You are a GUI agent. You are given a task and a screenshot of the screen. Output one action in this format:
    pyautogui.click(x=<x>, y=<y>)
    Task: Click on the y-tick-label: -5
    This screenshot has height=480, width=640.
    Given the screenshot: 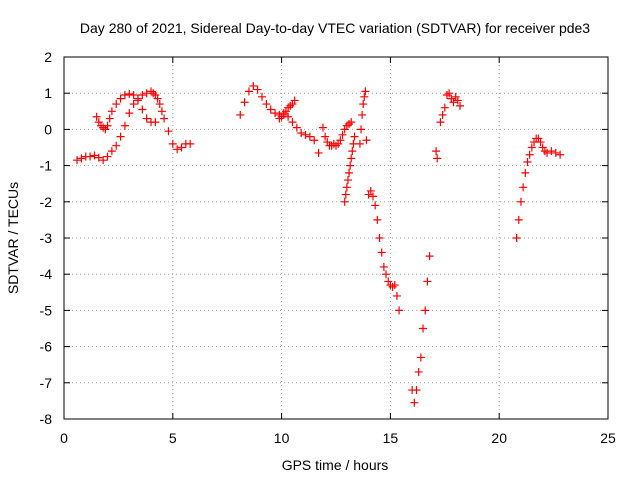 What is the action you would take?
    pyautogui.click(x=46, y=310)
    